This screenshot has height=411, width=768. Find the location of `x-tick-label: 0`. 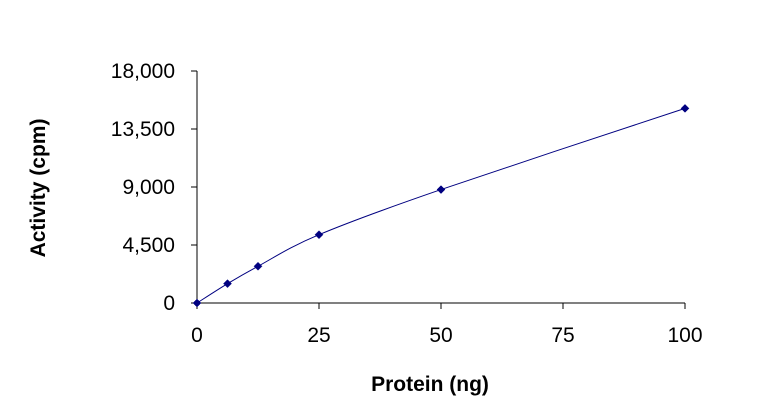

x-tick-label: 0 is located at coordinates (197, 335).